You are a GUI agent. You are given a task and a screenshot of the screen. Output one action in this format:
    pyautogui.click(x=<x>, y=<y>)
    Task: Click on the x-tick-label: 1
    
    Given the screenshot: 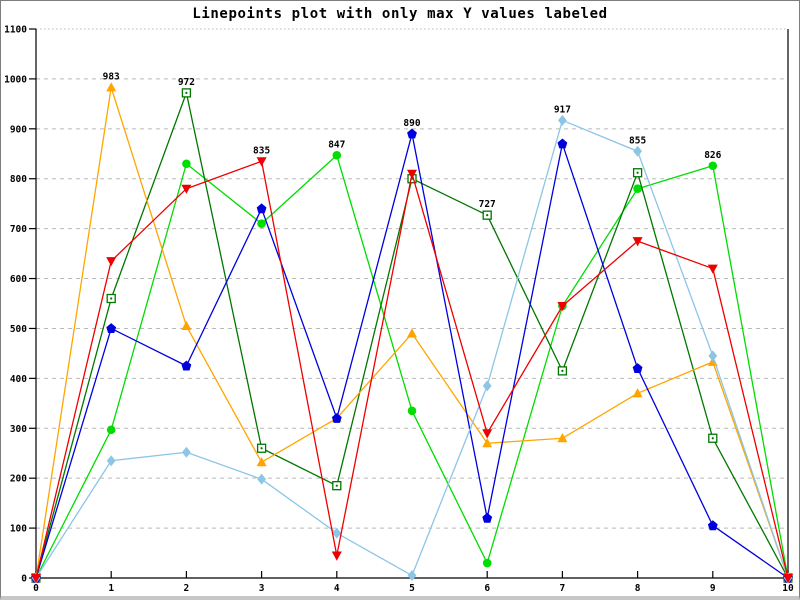 What is the action you would take?
    pyautogui.click(x=111, y=588)
    